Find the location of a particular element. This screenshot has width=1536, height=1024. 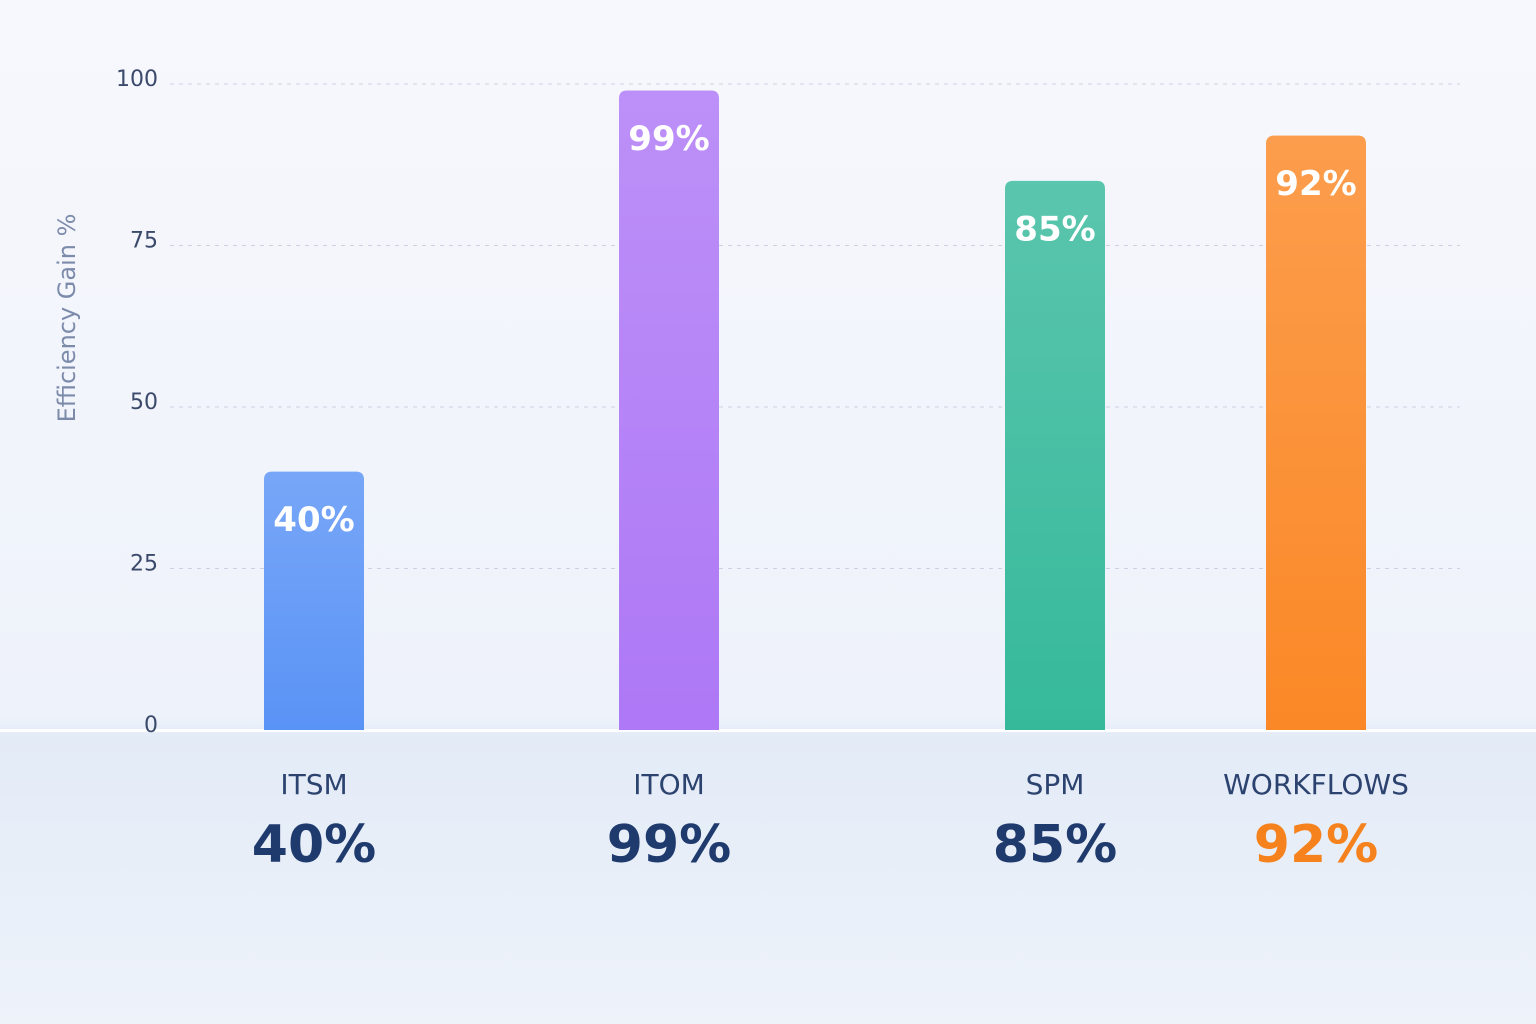

y-tick-label: 50 is located at coordinates (144, 402).